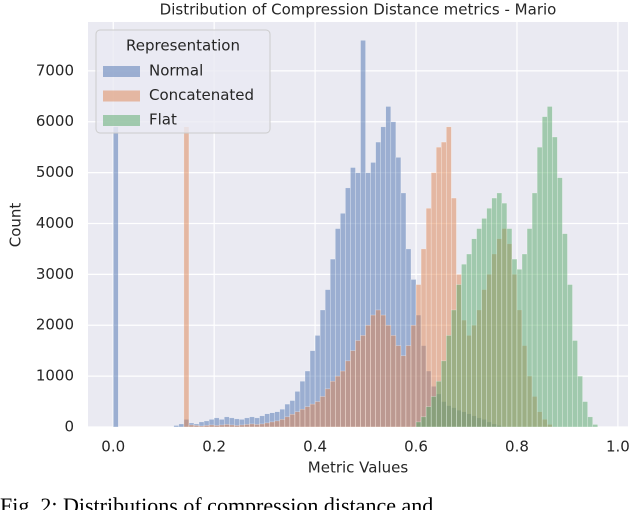 This screenshot has height=510, width=630. I want to click on y-tick-label: 1000, so click(55, 376).